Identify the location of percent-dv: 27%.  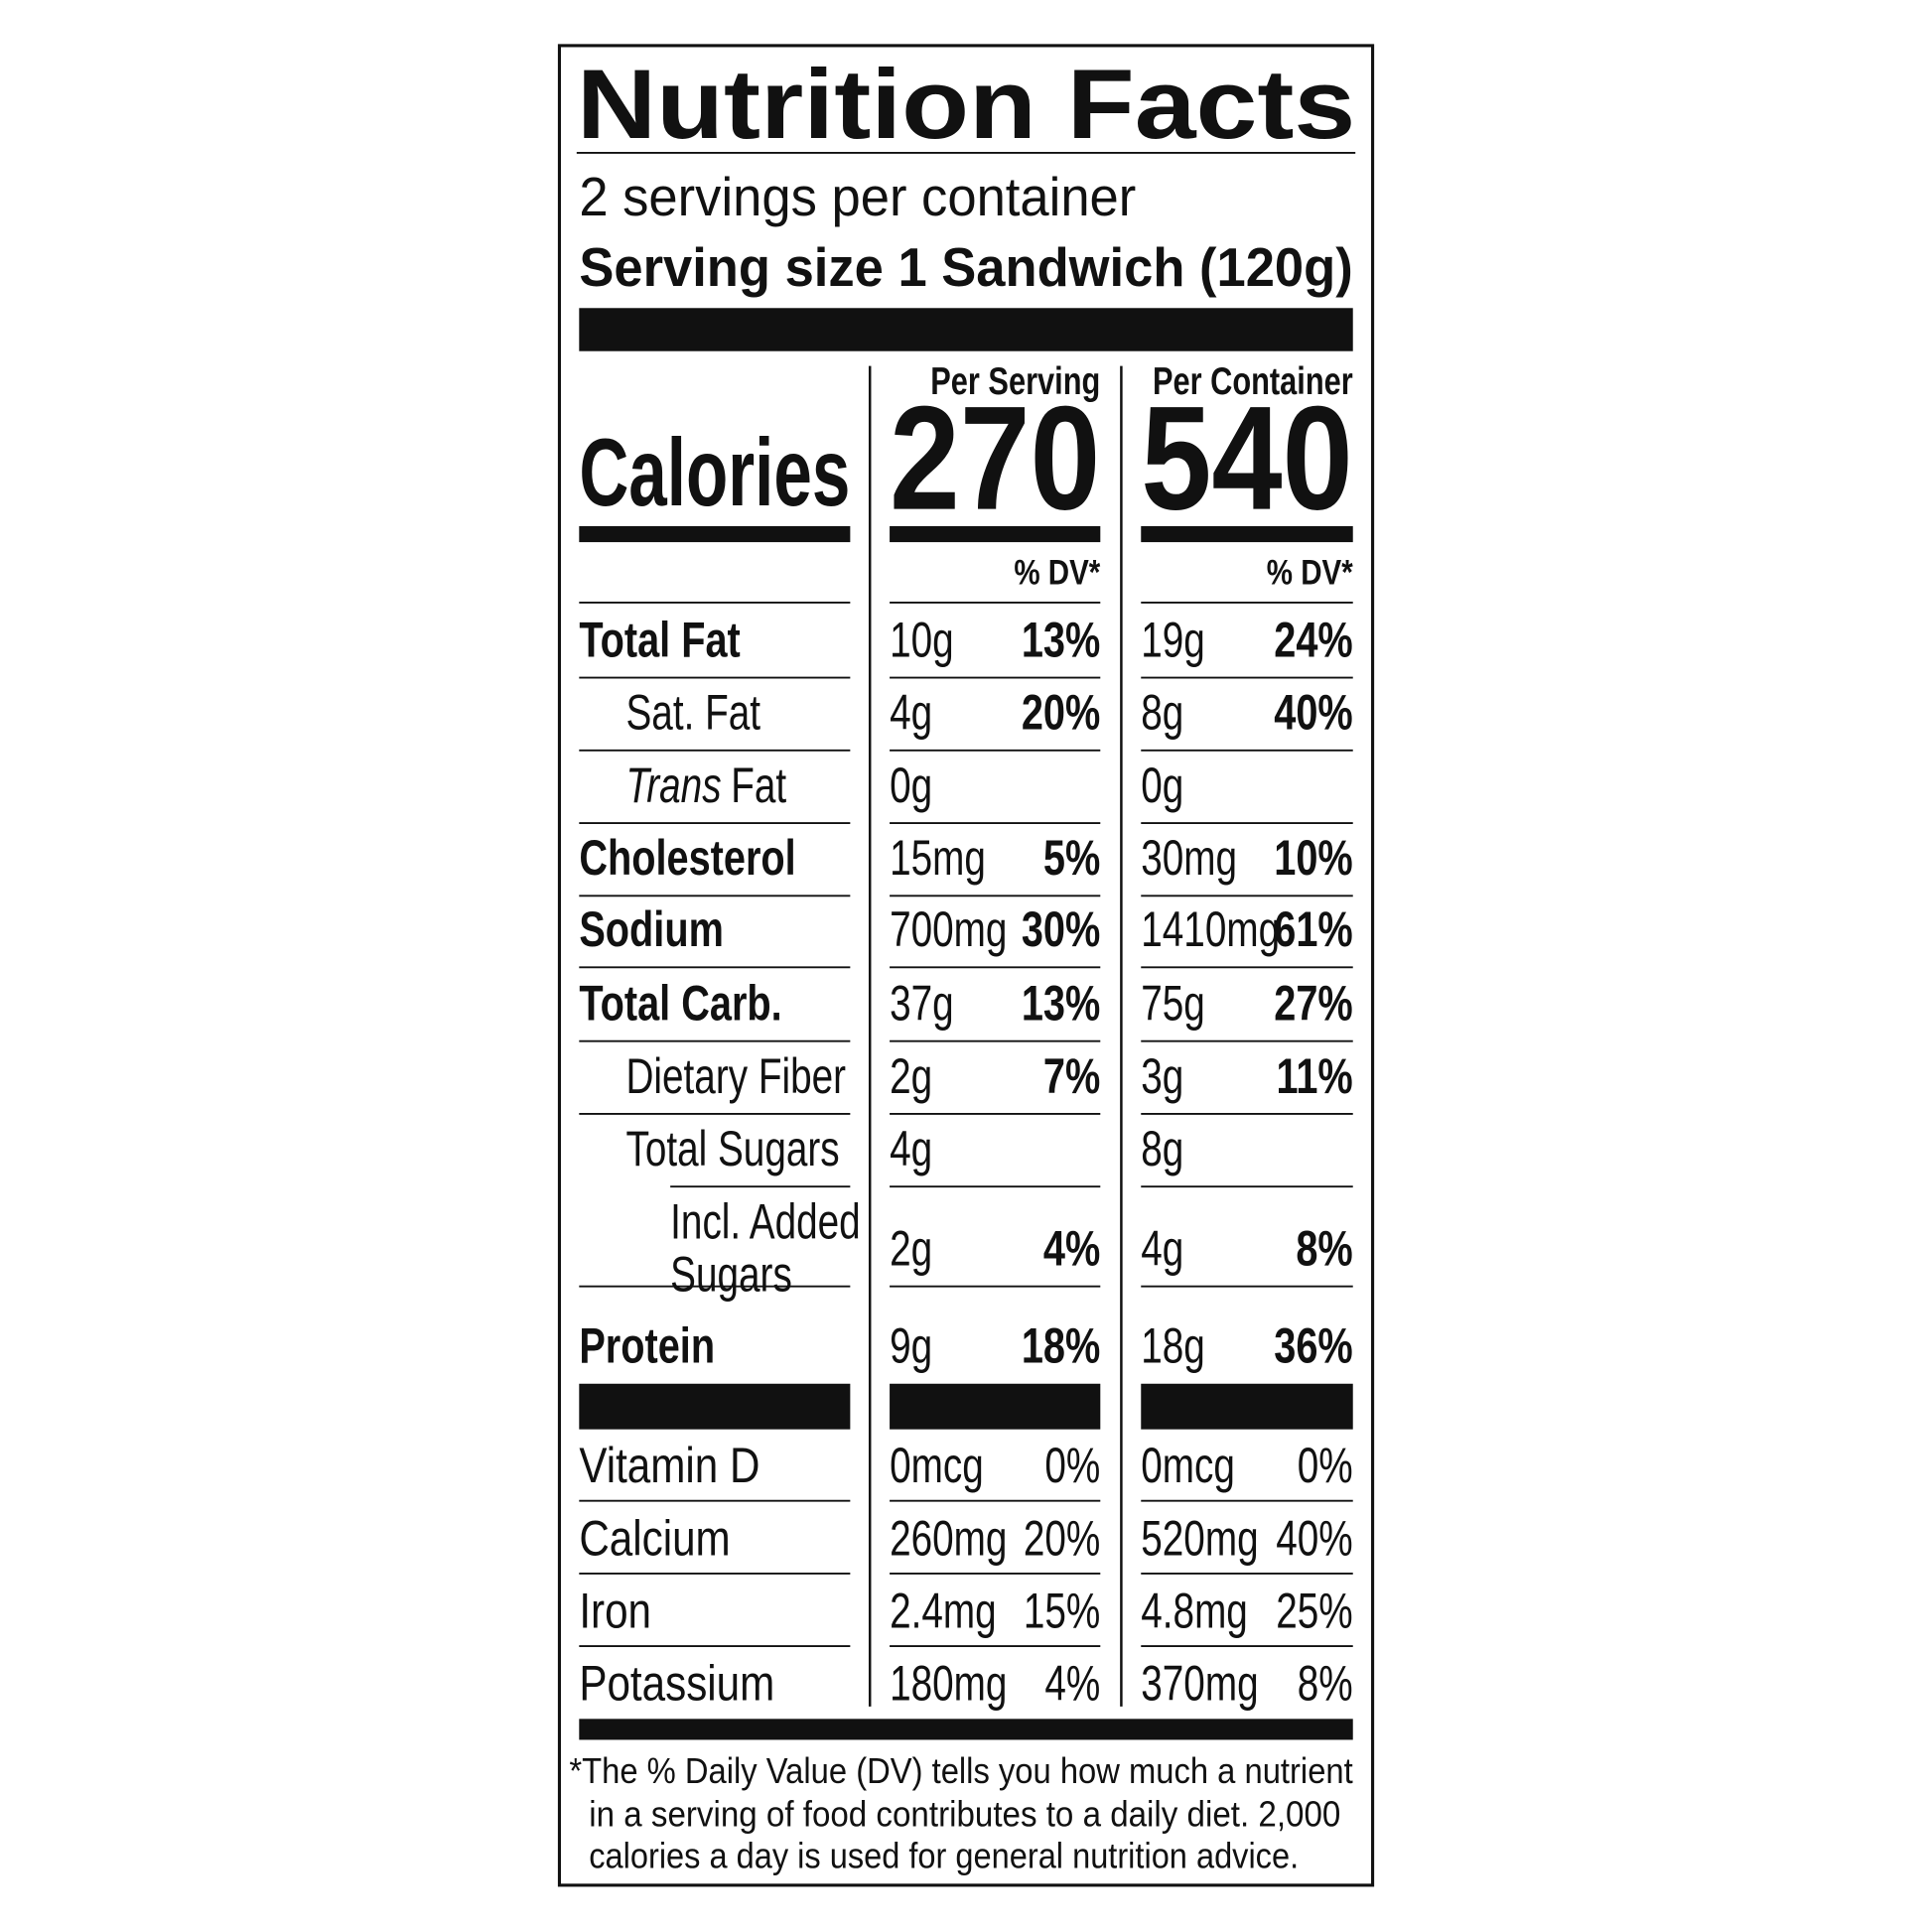
(1313, 1003).